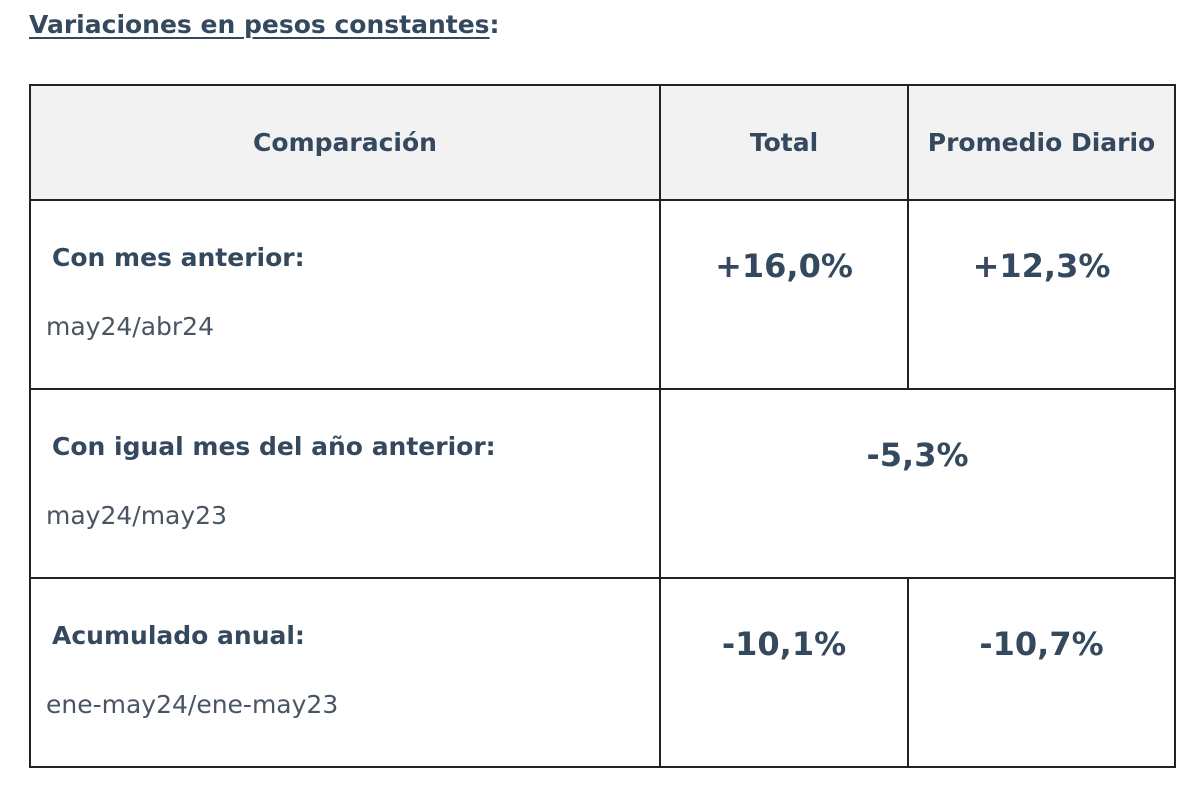 This screenshot has height=795, width=1200. I want to click on combined-value-cell: -5,3%, so click(917, 483).